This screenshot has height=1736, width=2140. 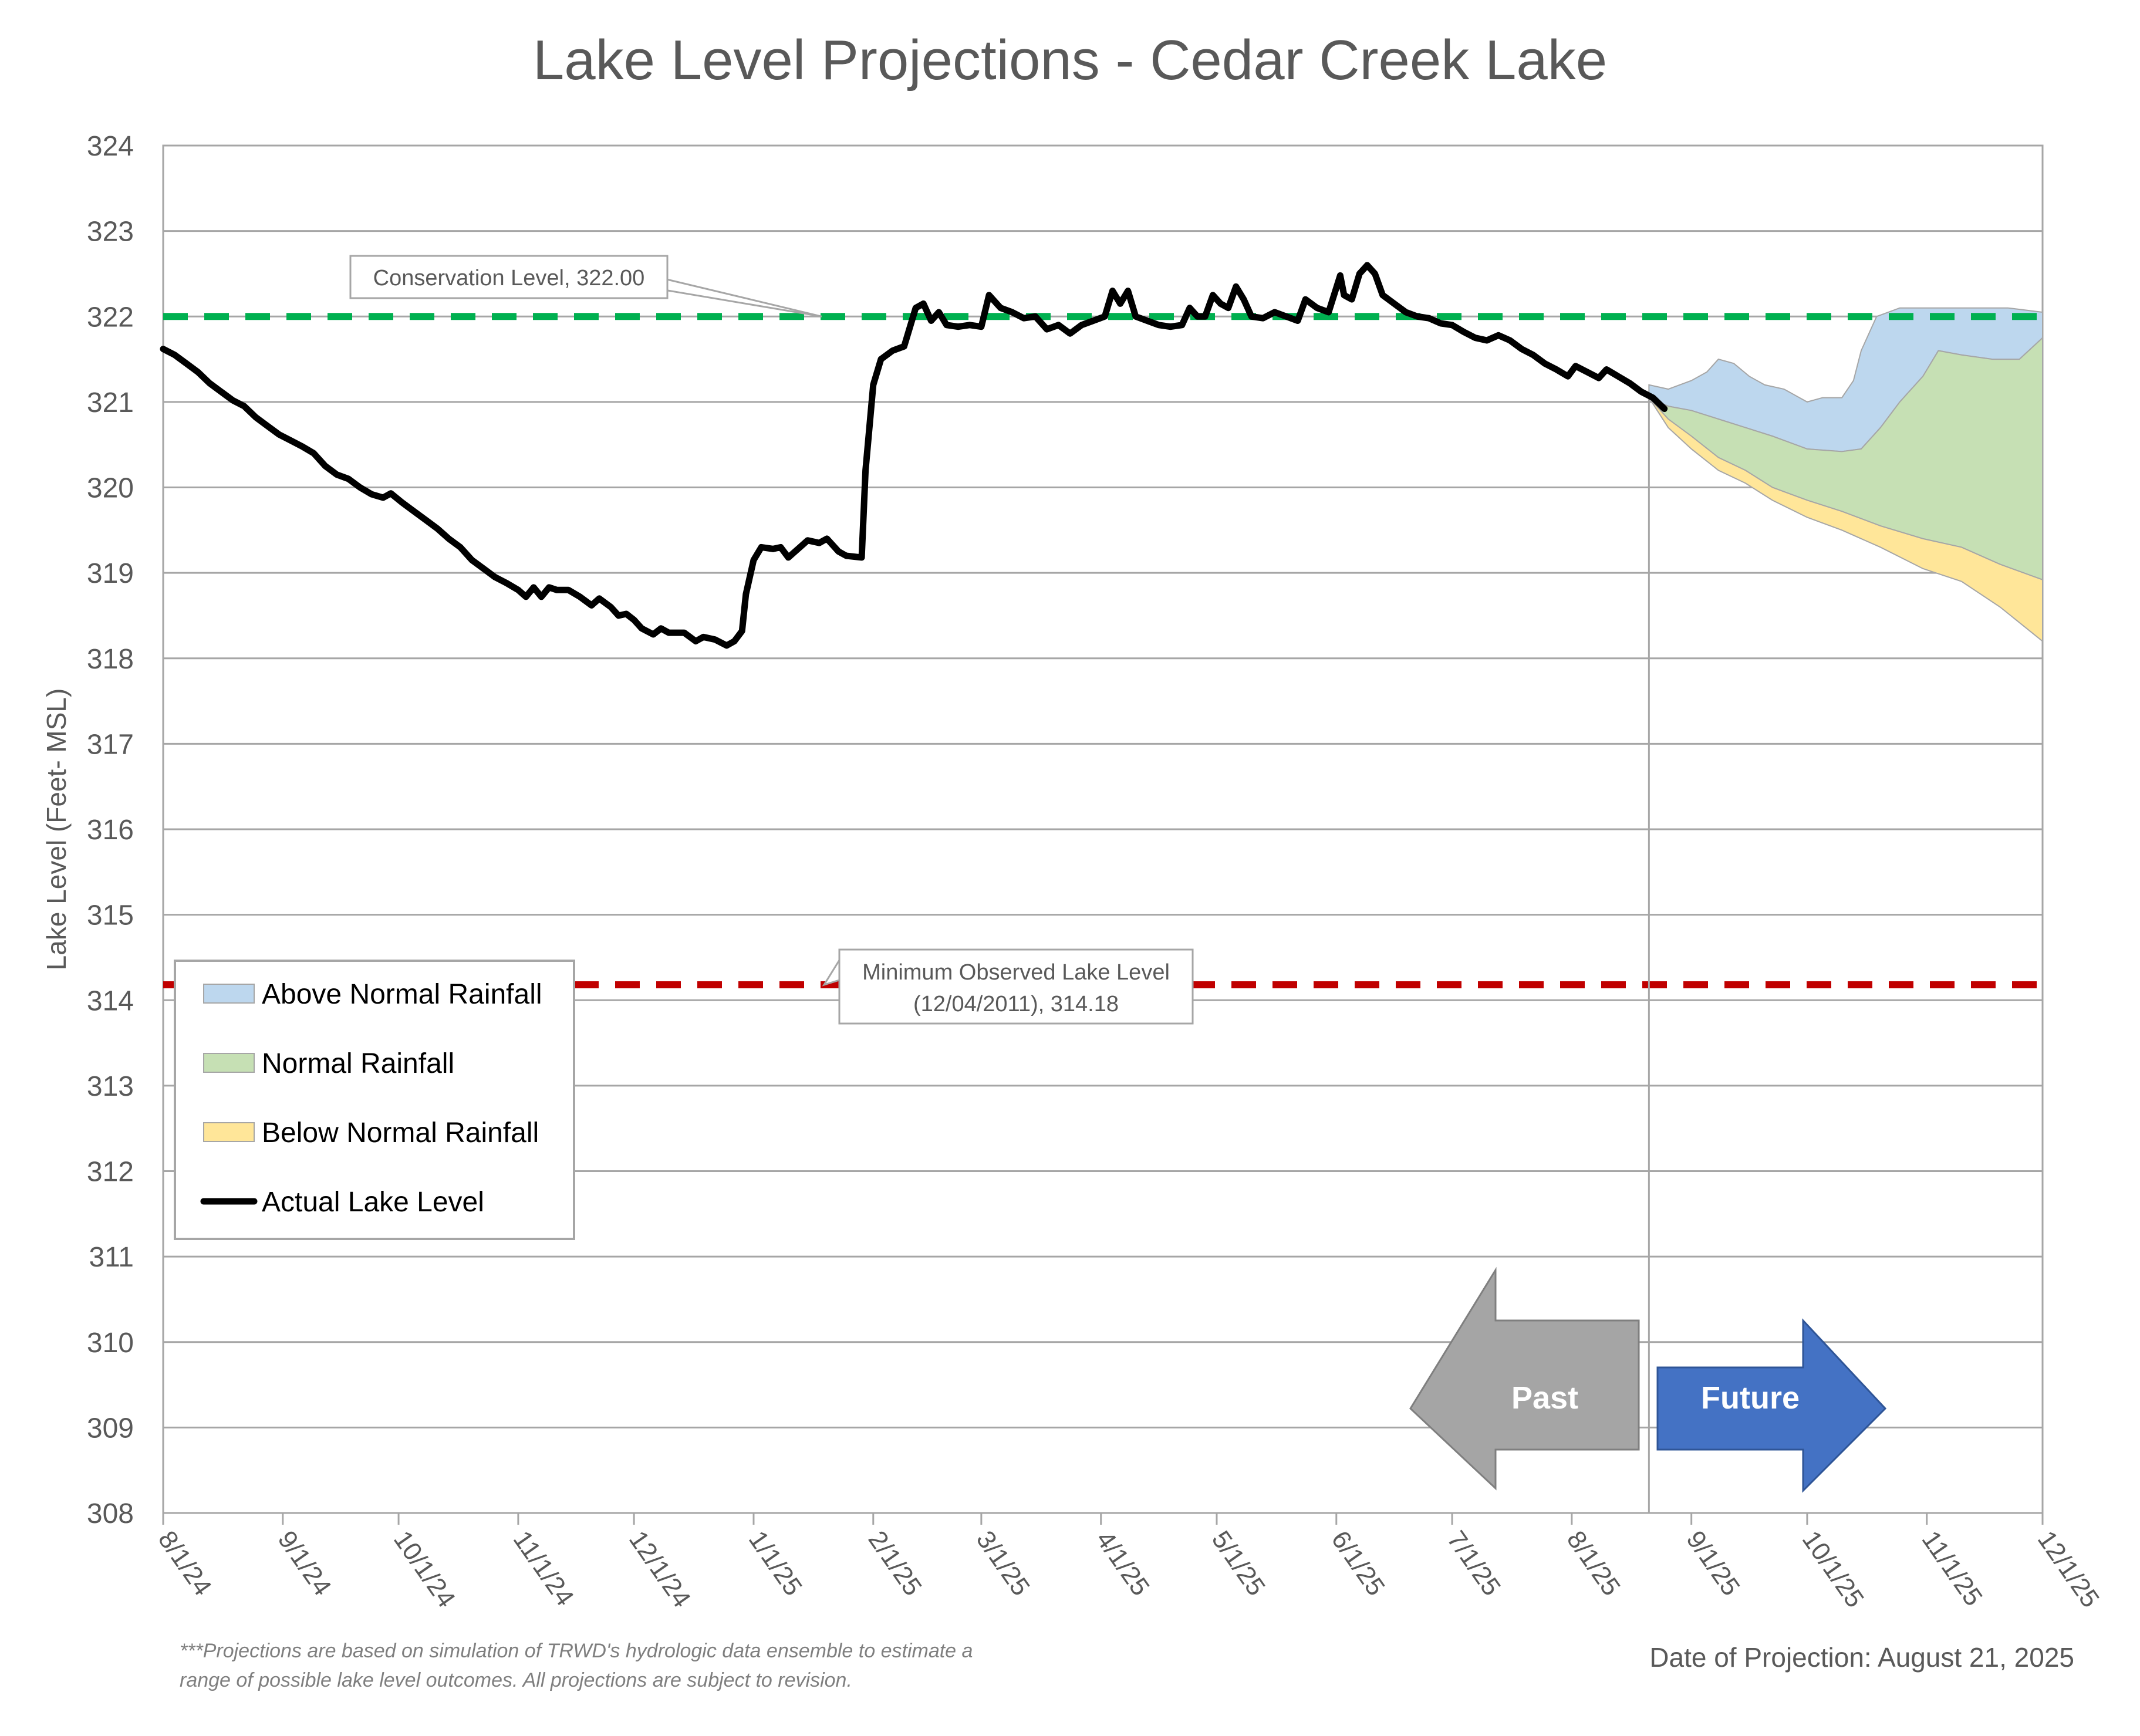 I want to click on y-tick-label: 309, so click(x=110, y=1428).